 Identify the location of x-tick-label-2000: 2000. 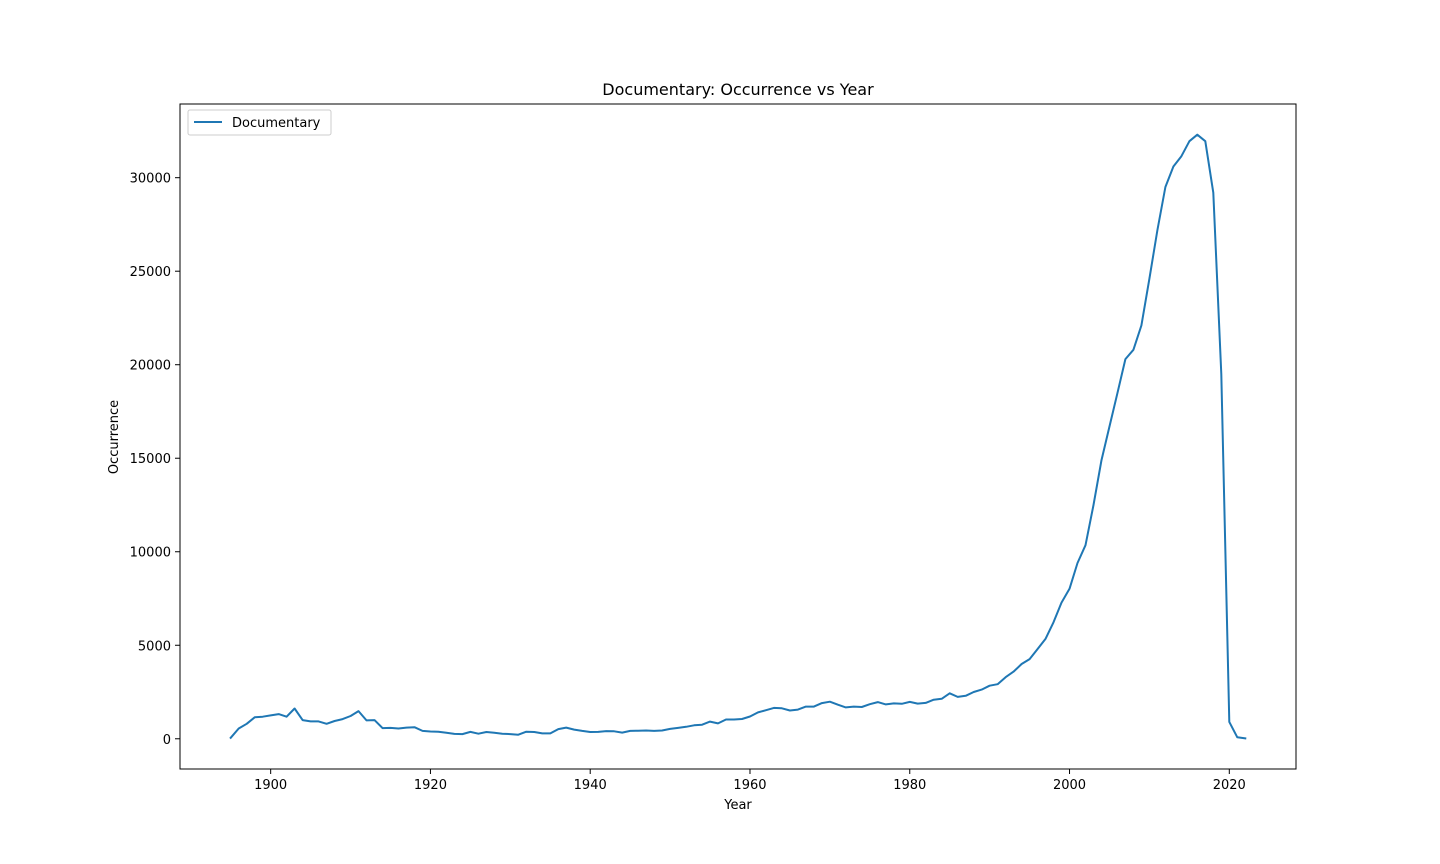
(1069, 785).